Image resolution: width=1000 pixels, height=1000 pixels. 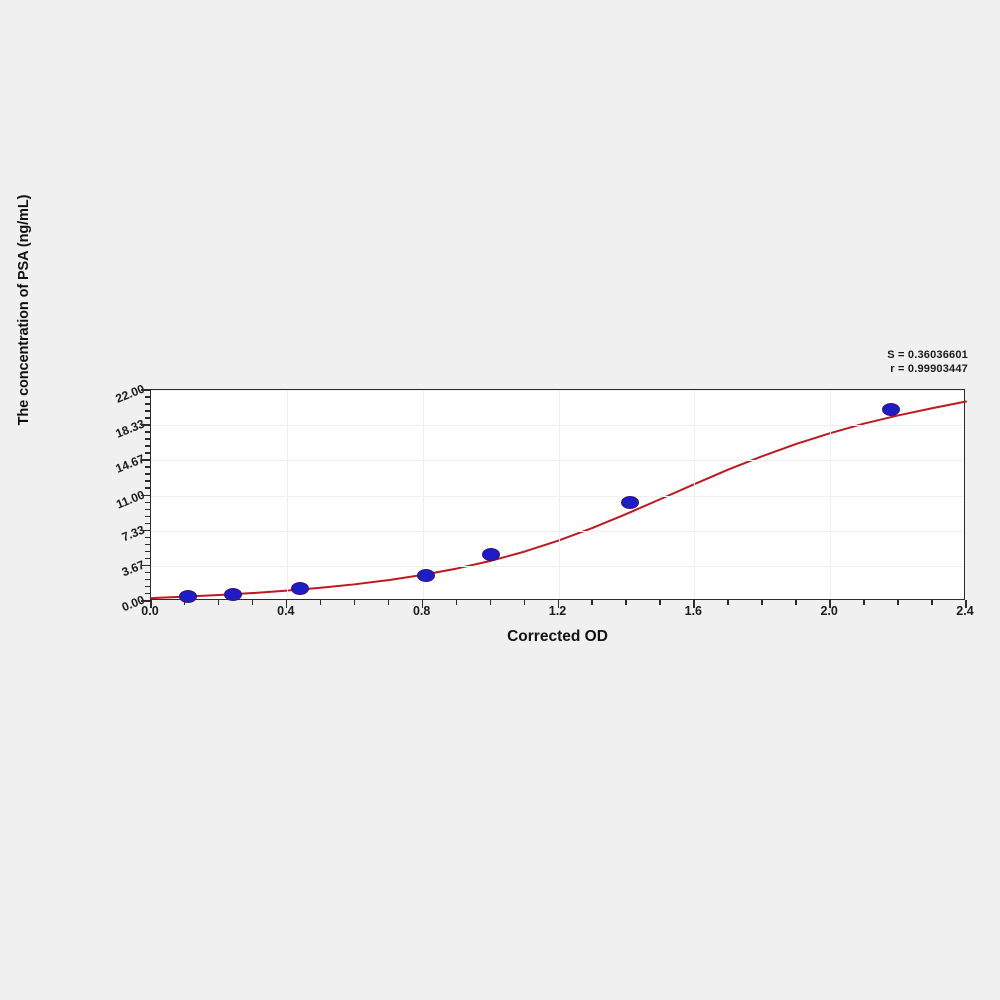 I want to click on x-tick-label: 0.0, so click(x=150, y=611).